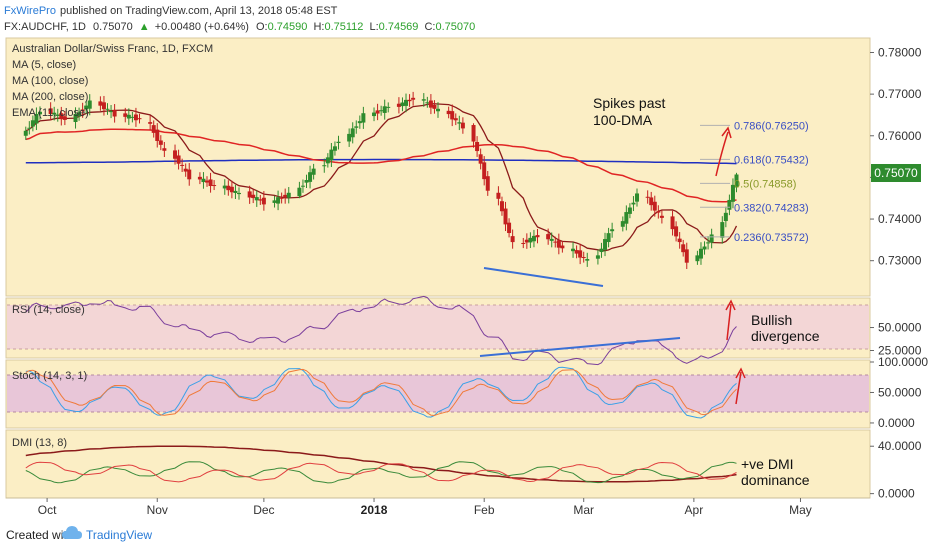 Image resolution: width=932 pixels, height=555 pixels. Describe the element at coordinates (900, 350) in the screenshot. I see `rsi-y-tick-label: 25.0000` at that location.